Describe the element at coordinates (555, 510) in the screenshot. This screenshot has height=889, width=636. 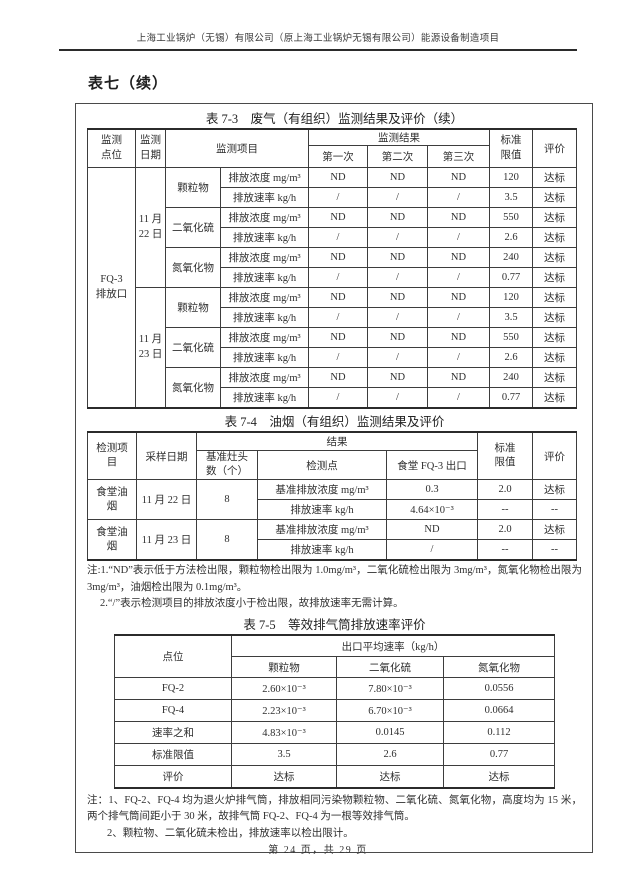
I see `t74-eval: --` at that location.